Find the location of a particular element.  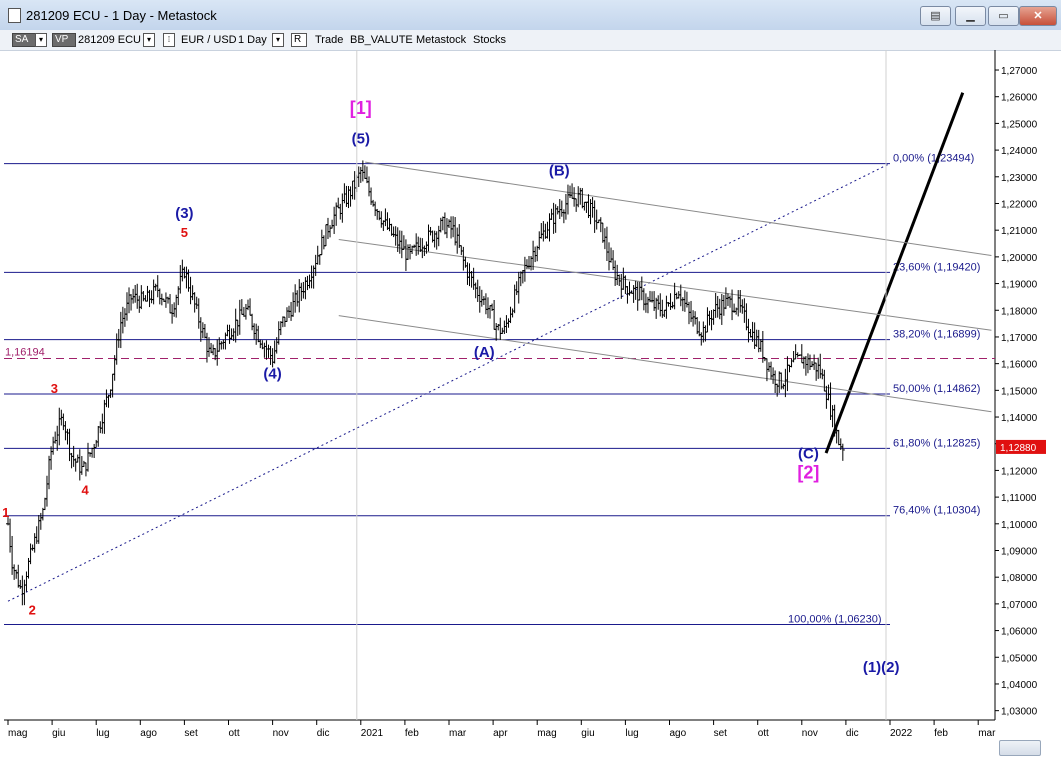

toolbar-item-stocks: Stocks is located at coordinates (490, 40).